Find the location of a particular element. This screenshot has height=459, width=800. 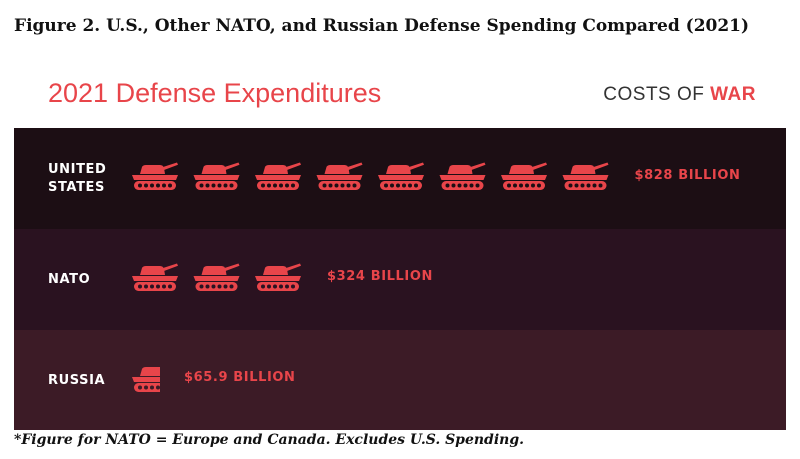

row-label-russia: RUSSIA is located at coordinates (76, 381).